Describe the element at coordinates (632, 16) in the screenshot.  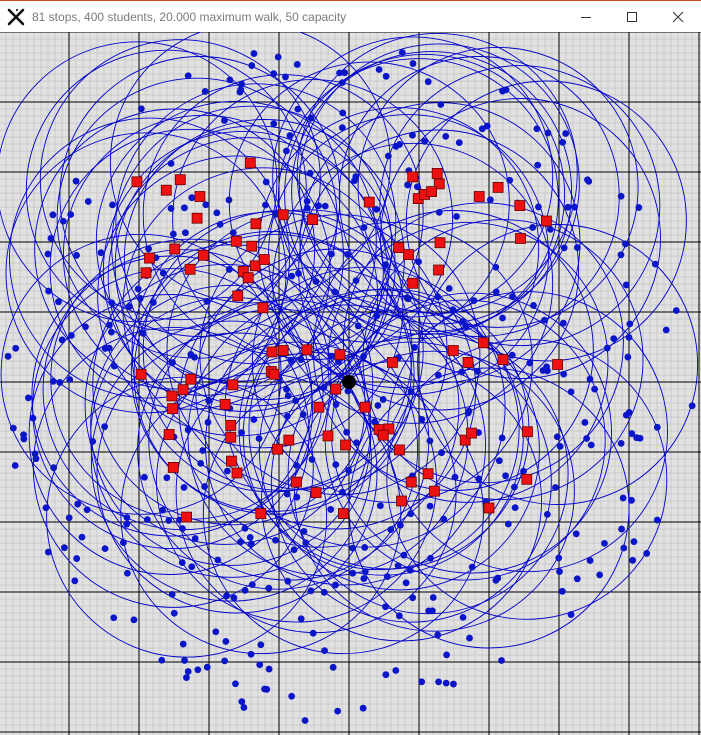
I see `maximize-icon` at that location.